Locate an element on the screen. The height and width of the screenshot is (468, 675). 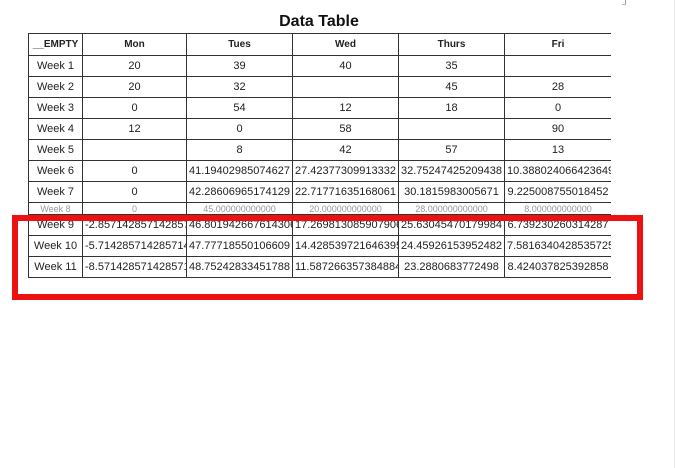
table-cell: -8.571428571428571 is located at coordinates (134, 267).